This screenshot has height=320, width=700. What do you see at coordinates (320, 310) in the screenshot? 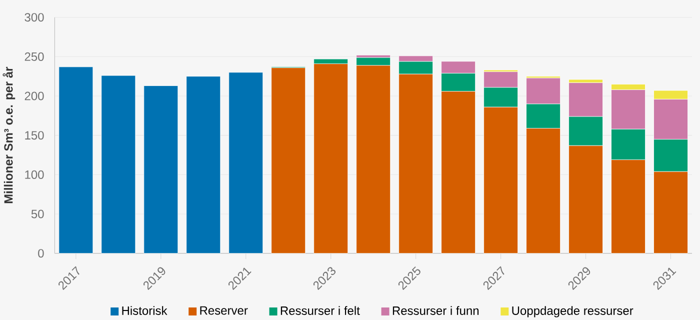
I see `legend-label: Ressurser i felt` at bounding box center [320, 310].